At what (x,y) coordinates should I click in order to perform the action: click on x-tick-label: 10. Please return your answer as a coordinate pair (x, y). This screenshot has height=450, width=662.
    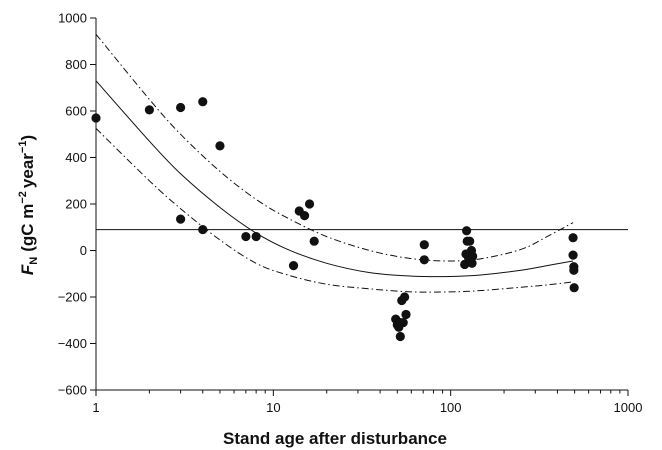
    Looking at the image, I should click on (273, 407).